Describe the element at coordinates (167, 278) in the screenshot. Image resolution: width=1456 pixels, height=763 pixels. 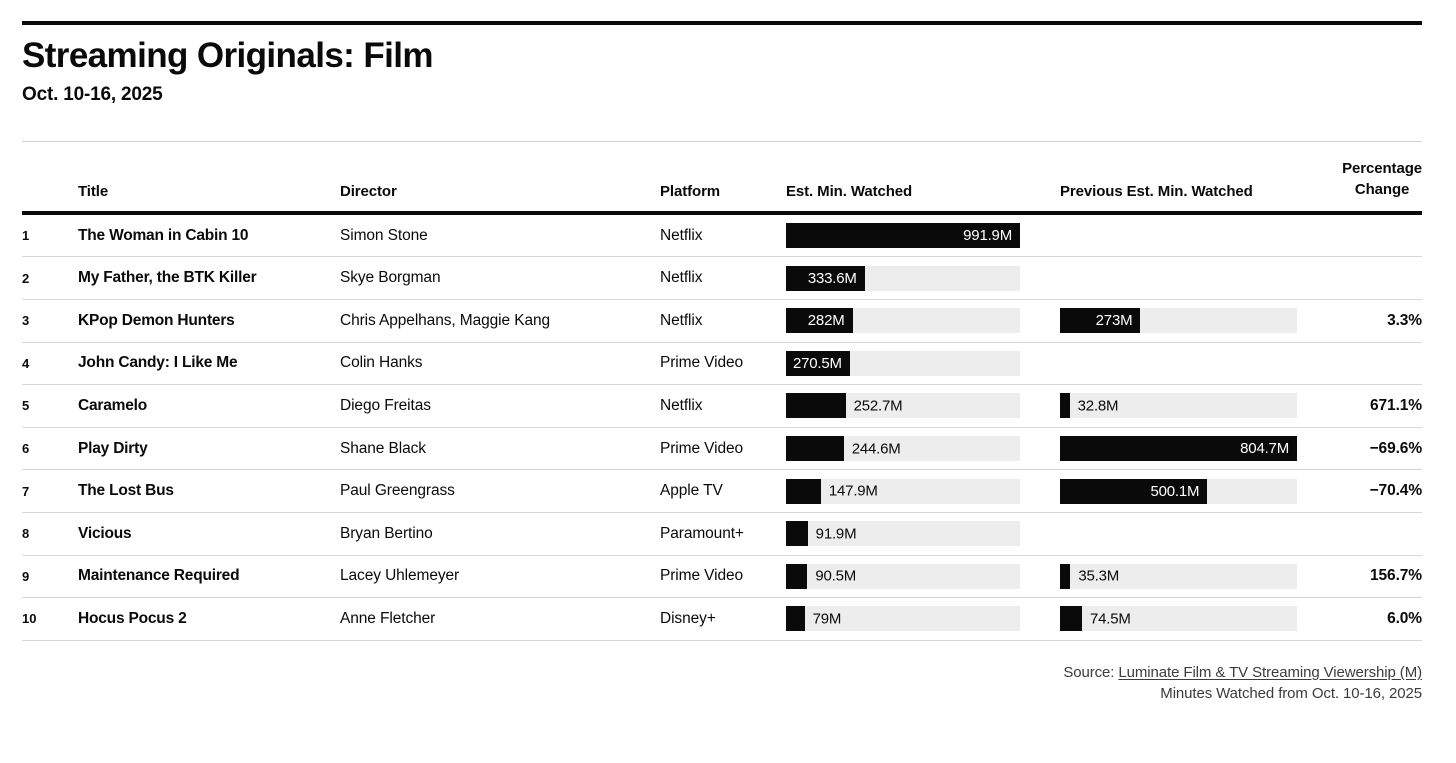
I see `title-cell: My Father, the BTK Killer` at that location.